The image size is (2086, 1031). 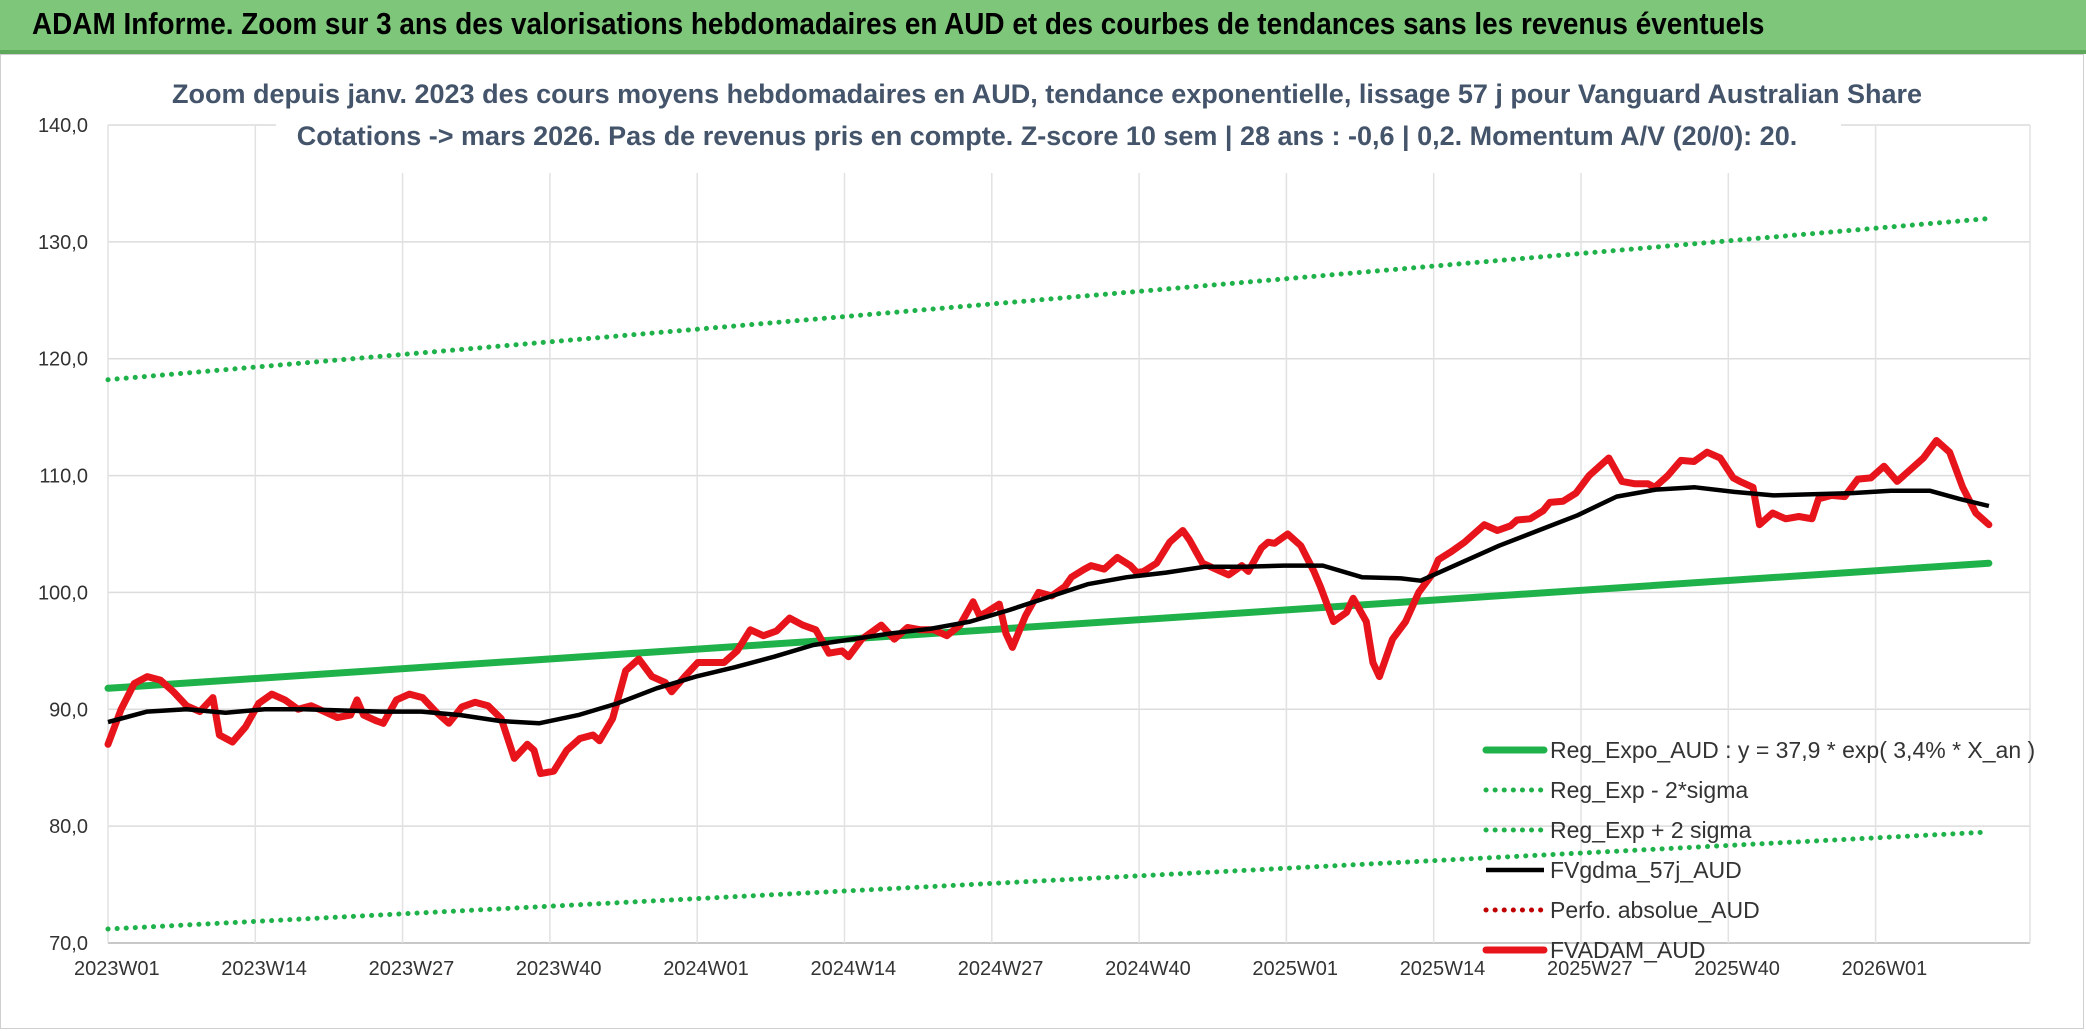 I want to click on x-tick-label: 2024W14, so click(x=854, y=969).